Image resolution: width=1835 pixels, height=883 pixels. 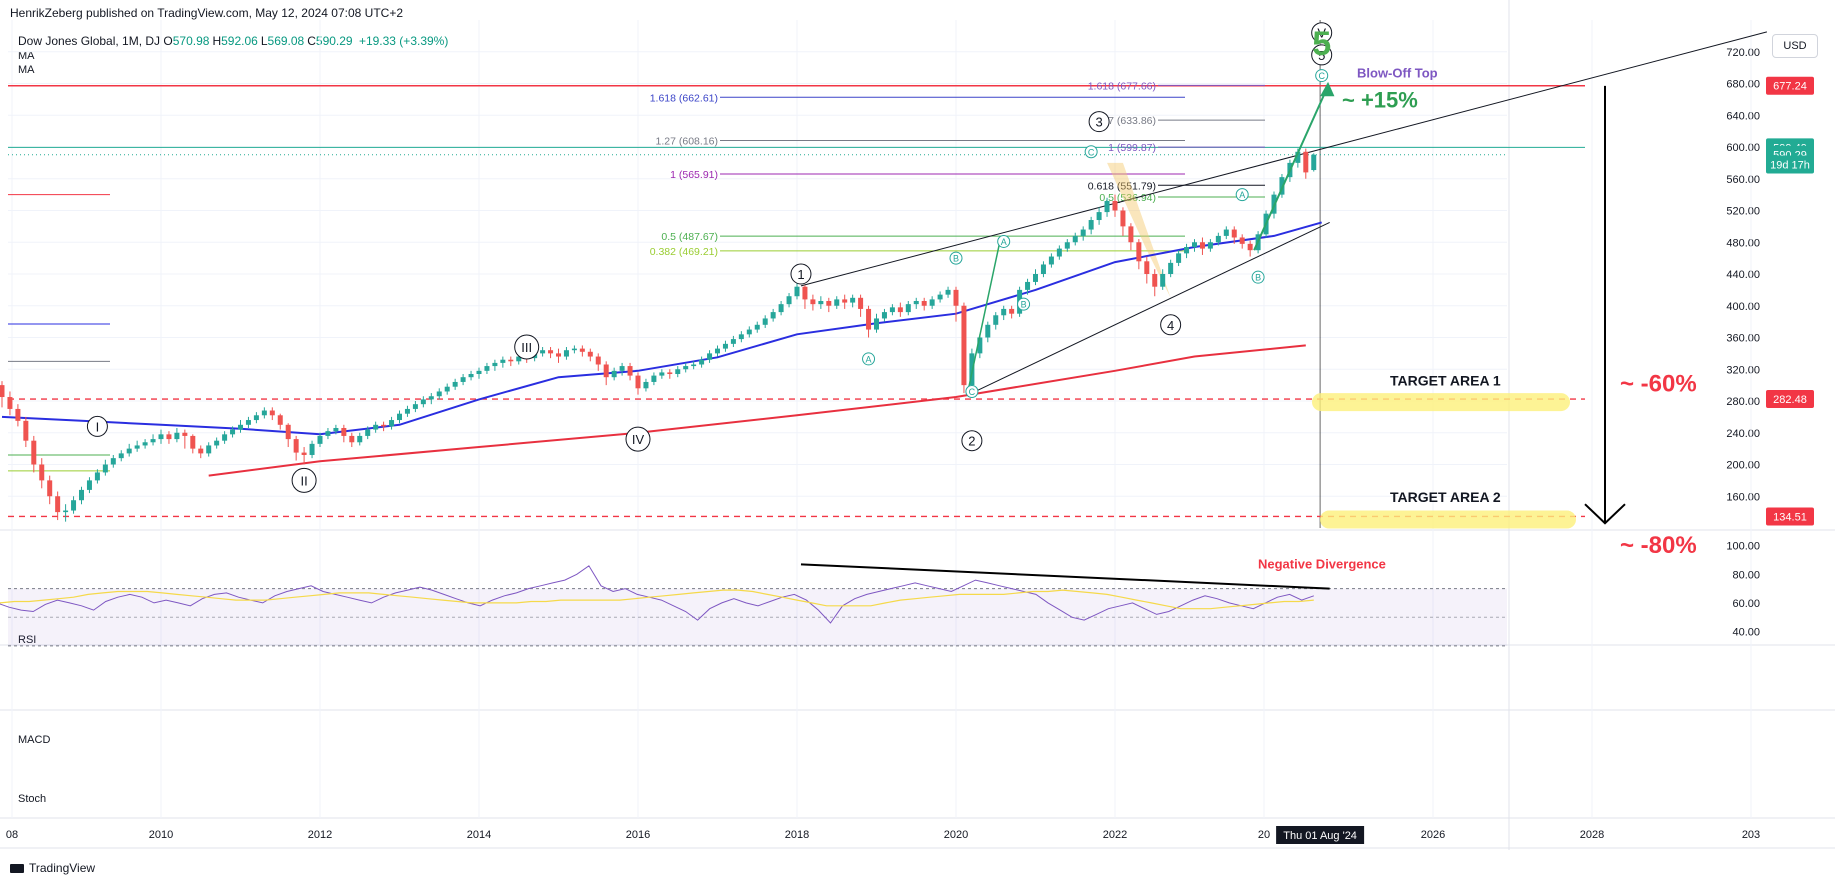 I want to click on price-tick-label: 360.00, so click(x=1743, y=339).